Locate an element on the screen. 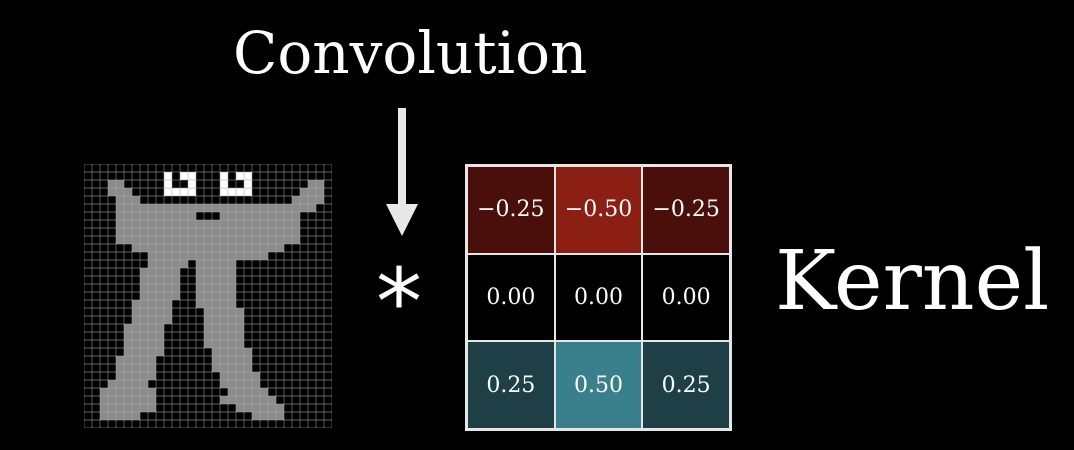 This screenshot has width=1074, height=450. kernel-label: Kernel is located at coordinates (912, 281).